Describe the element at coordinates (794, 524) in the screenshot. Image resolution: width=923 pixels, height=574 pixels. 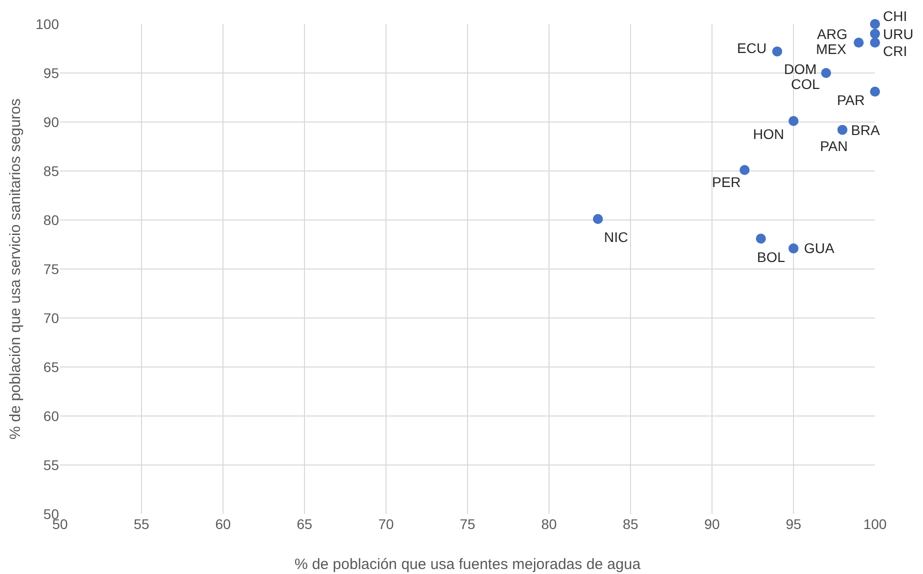
I see `x-tick-label: 95` at that location.